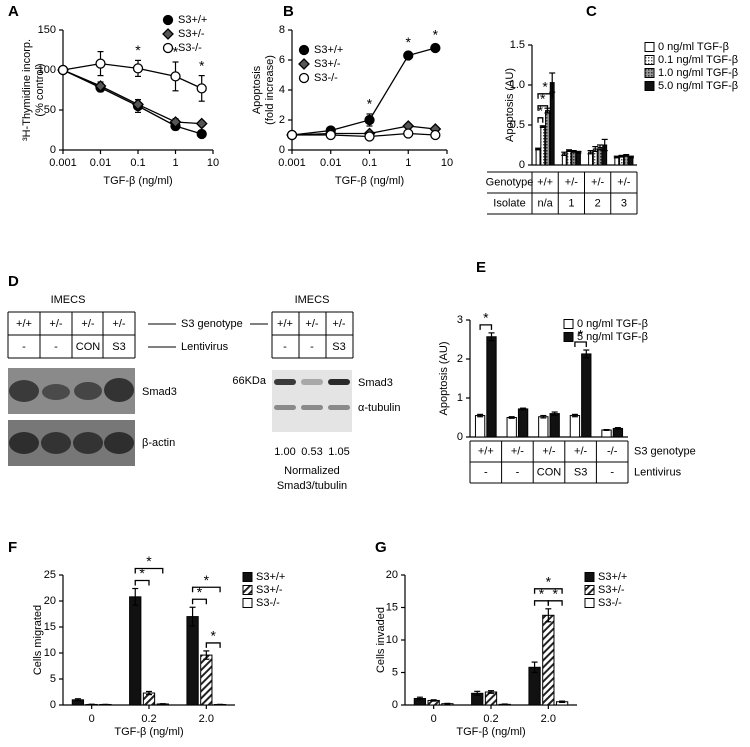 The width and height of the screenshot is (750, 747). Describe the element at coordinates (510, 105) in the screenshot. I see `y-axis-label: Apoptosis (AU)` at that location.